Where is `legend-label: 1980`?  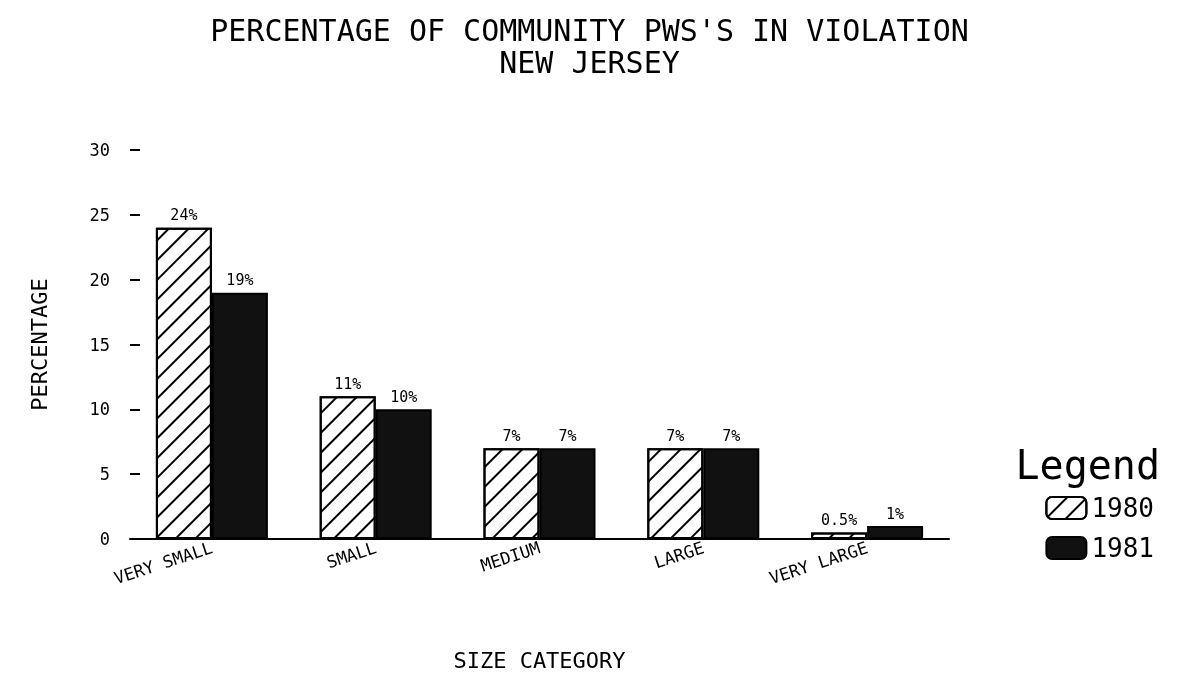
legend-label: 1980 is located at coordinates (1123, 508).